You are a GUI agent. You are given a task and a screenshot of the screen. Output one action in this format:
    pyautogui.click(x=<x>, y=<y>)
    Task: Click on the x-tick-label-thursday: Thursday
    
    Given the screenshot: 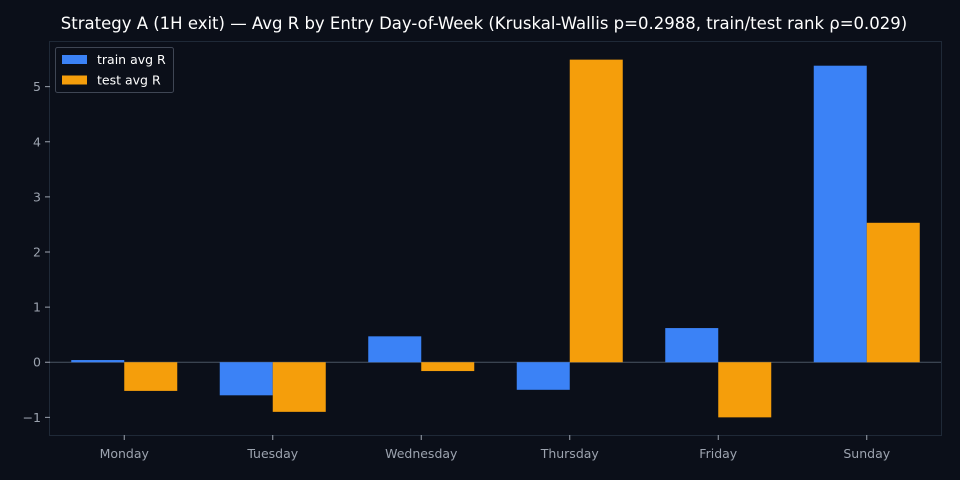 What is the action you would take?
    pyautogui.click(x=570, y=453)
    